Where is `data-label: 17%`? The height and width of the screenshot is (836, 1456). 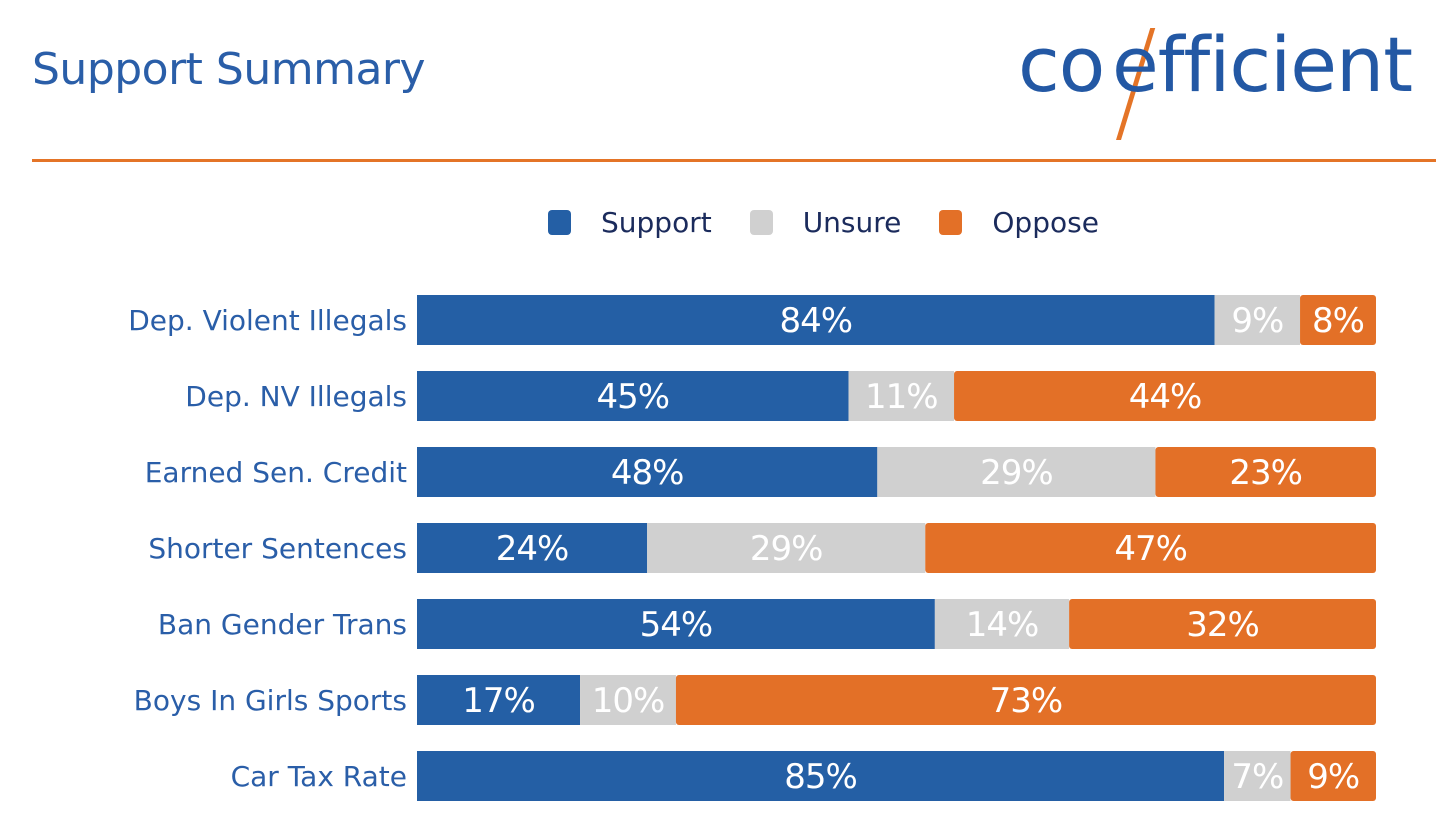
data-label: 17% is located at coordinates (498, 701).